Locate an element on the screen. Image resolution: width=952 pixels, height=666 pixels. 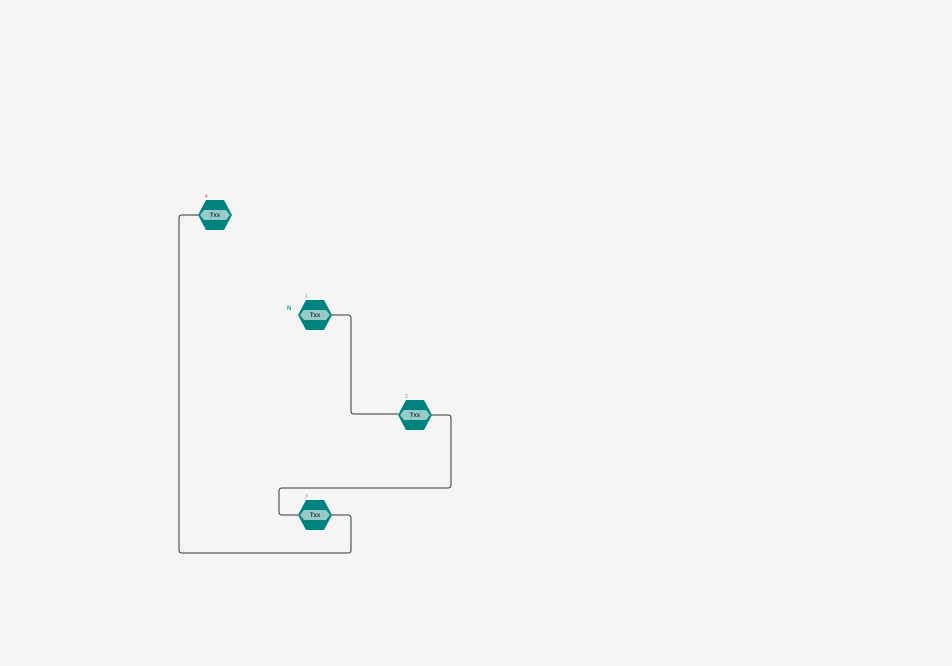
residue-node-n3: Txx 3 is located at coordinates (315, 512).